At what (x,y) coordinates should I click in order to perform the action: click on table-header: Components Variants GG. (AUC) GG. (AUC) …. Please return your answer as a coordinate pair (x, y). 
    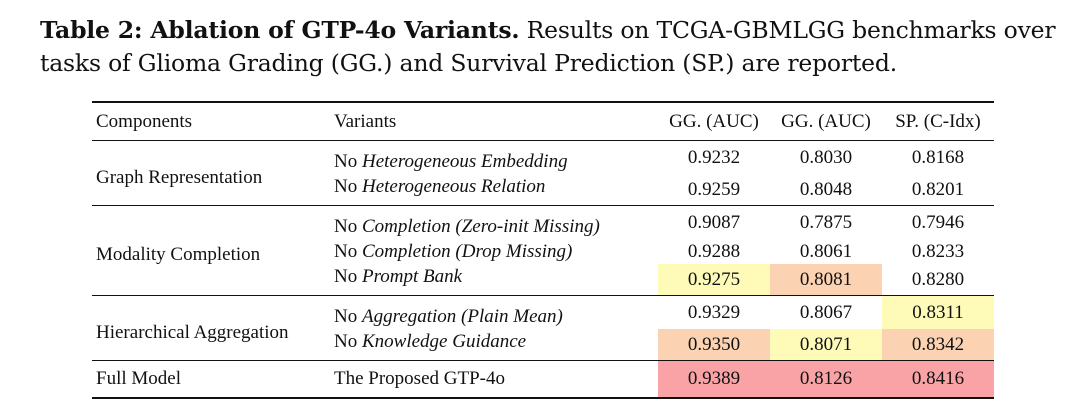
    Looking at the image, I should click on (543, 121).